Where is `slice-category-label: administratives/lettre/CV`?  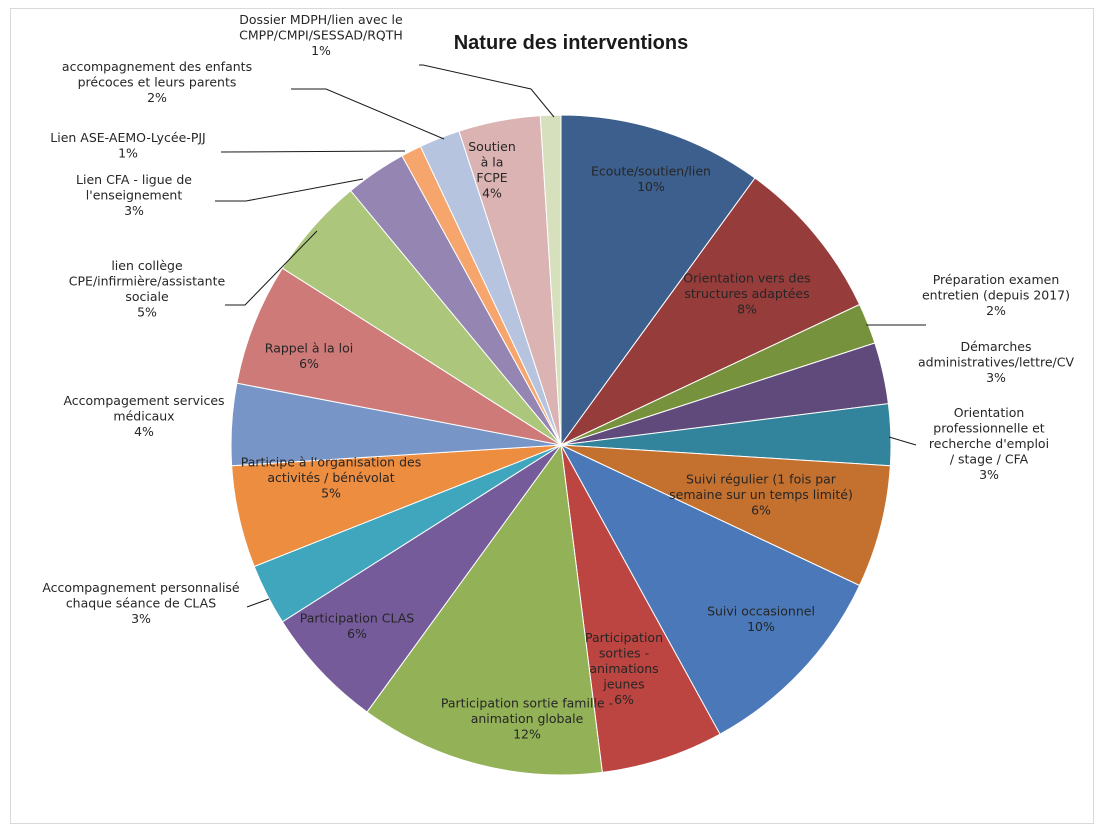 slice-category-label: administratives/lettre/CV is located at coordinates (996, 362).